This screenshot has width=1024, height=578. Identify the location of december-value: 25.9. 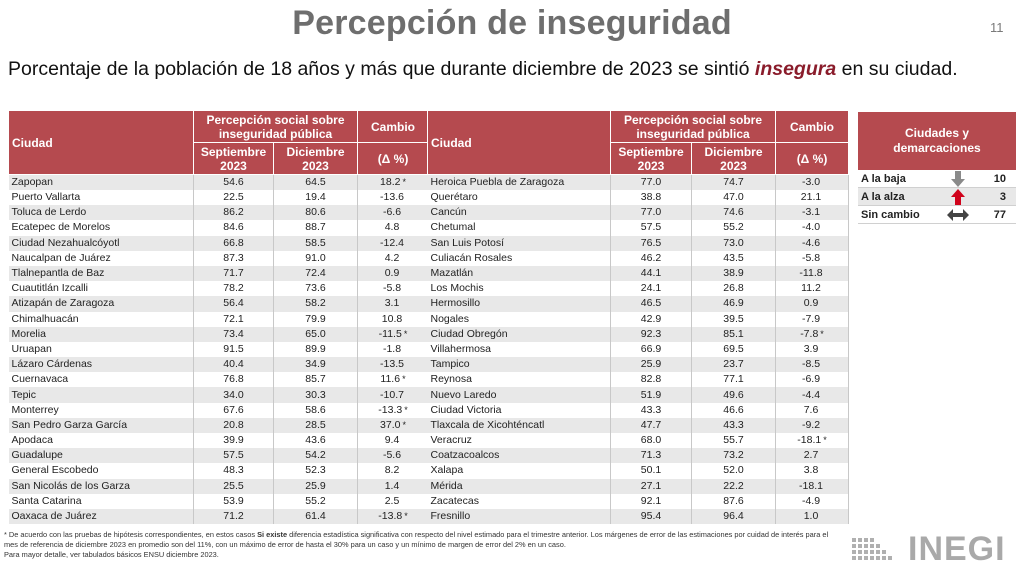
(315, 486).